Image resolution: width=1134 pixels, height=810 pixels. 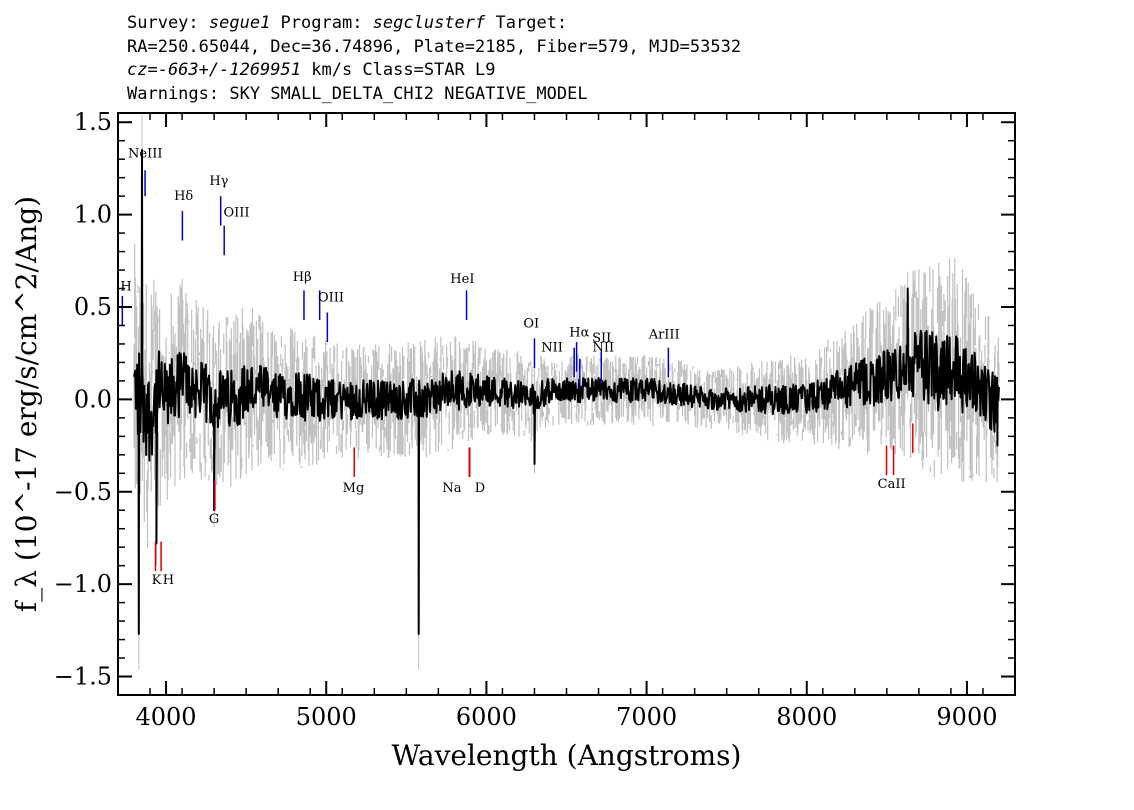 What do you see at coordinates (664, 334) in the screenshot?
I see `emission-label: ArIII` at bounding box center [664, 334].